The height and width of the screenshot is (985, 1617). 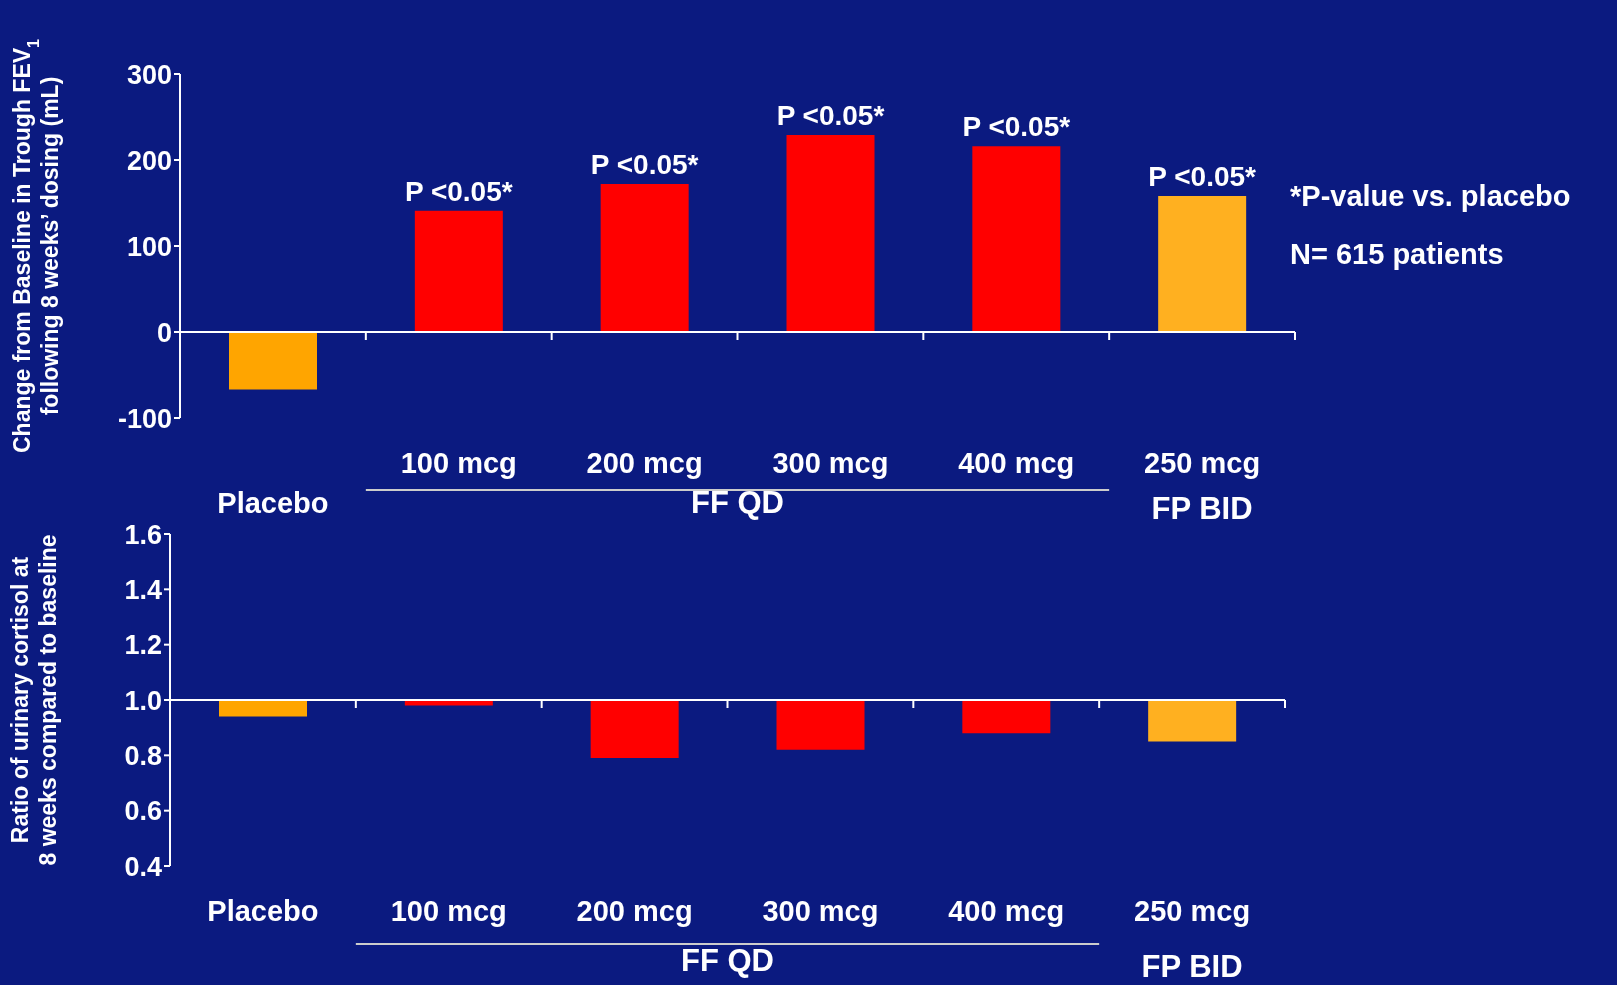 What do you see at coordinates (143, 811) in the screenshot?
I see `y-tick-label: 0.6` at bounding box center [143, 811].